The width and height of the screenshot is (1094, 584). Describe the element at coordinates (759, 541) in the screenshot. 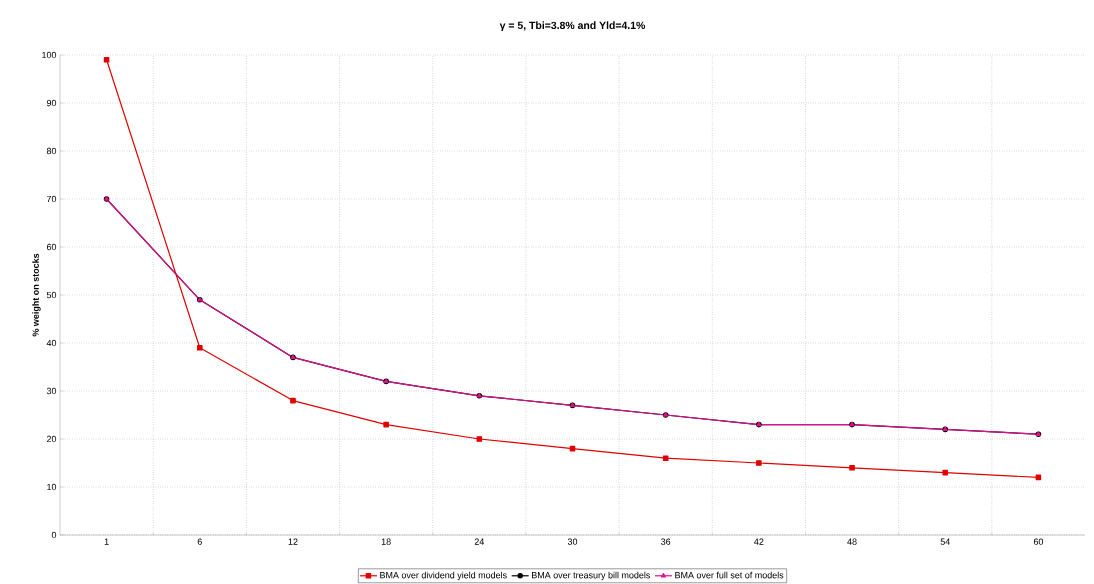

I see `x-tick-label: 42` at that location.